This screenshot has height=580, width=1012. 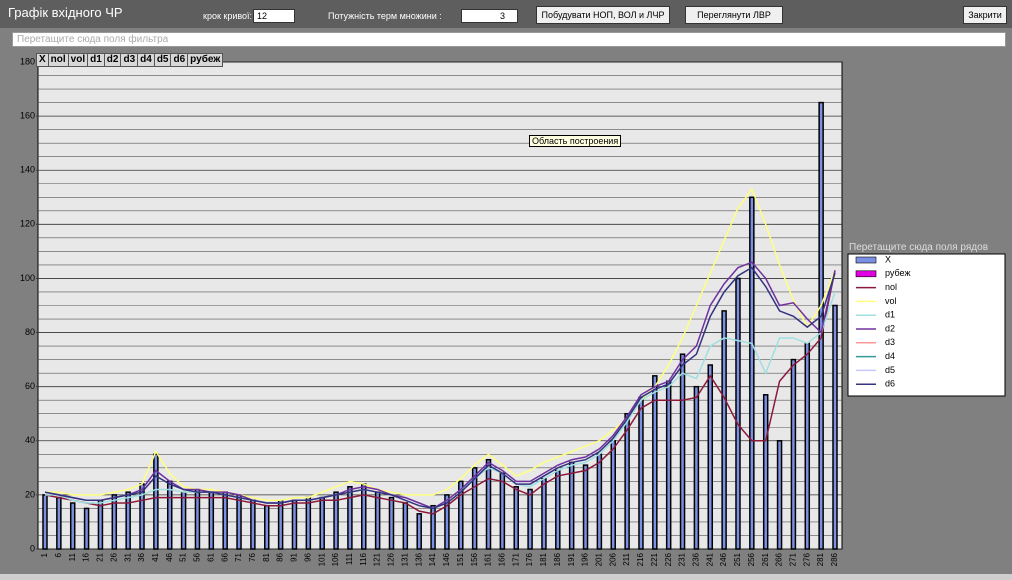 I want to click on y-tick-label: 140, so click(x=27, y=170).